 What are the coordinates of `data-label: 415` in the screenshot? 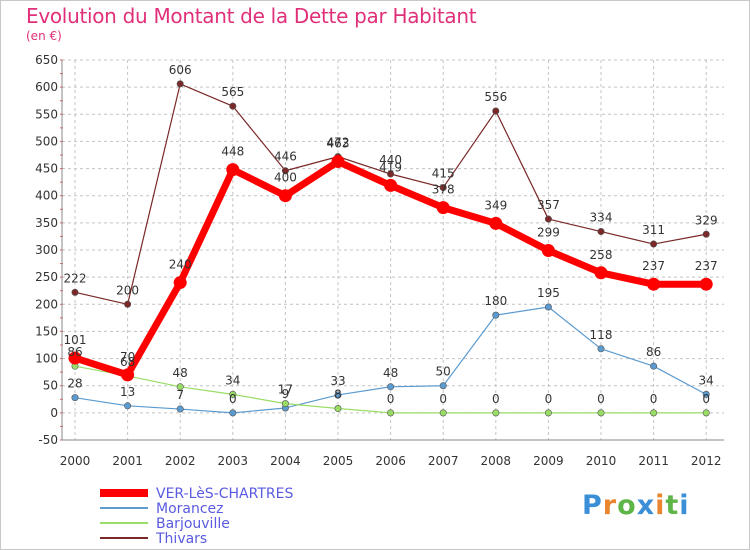 It's located at (443, 174).